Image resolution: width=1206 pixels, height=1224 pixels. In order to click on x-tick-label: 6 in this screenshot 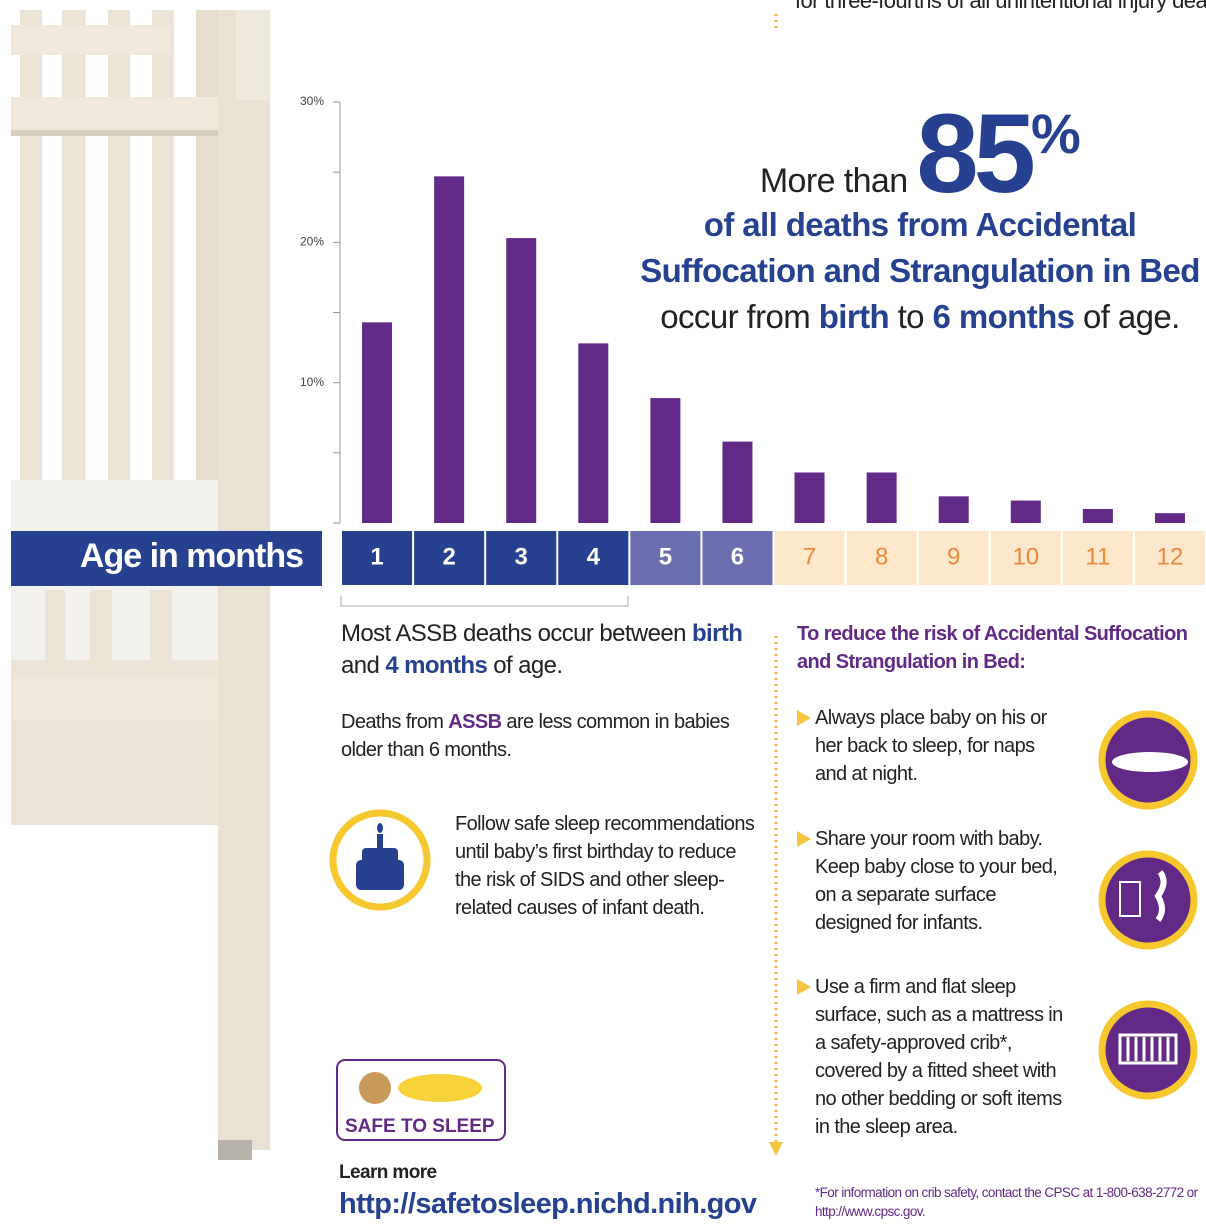, I will do `click(737, 556)`.